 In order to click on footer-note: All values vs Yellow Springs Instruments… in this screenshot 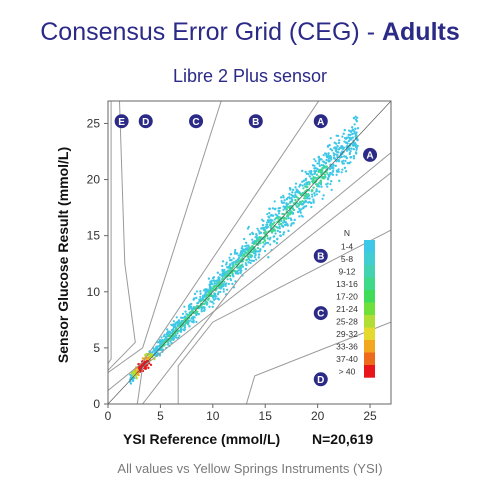, I will do `click(250, 468)`.